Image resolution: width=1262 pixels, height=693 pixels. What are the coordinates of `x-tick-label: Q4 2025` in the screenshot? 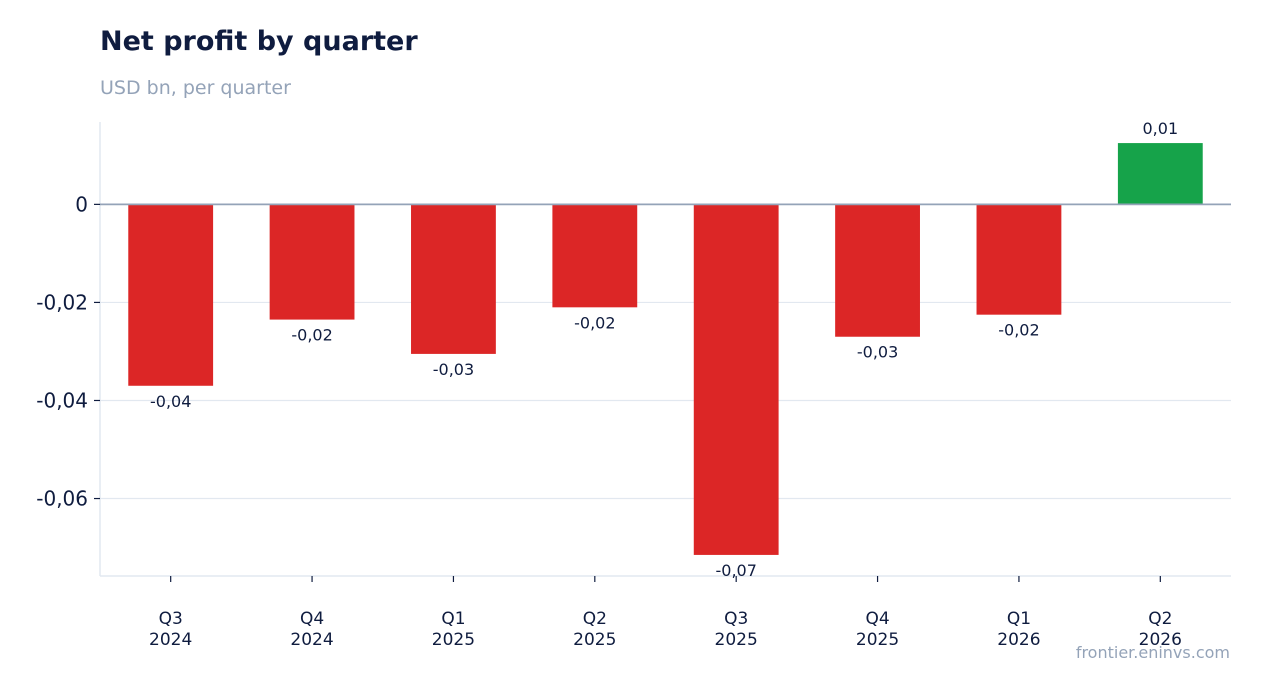 It's located at (877, 629).